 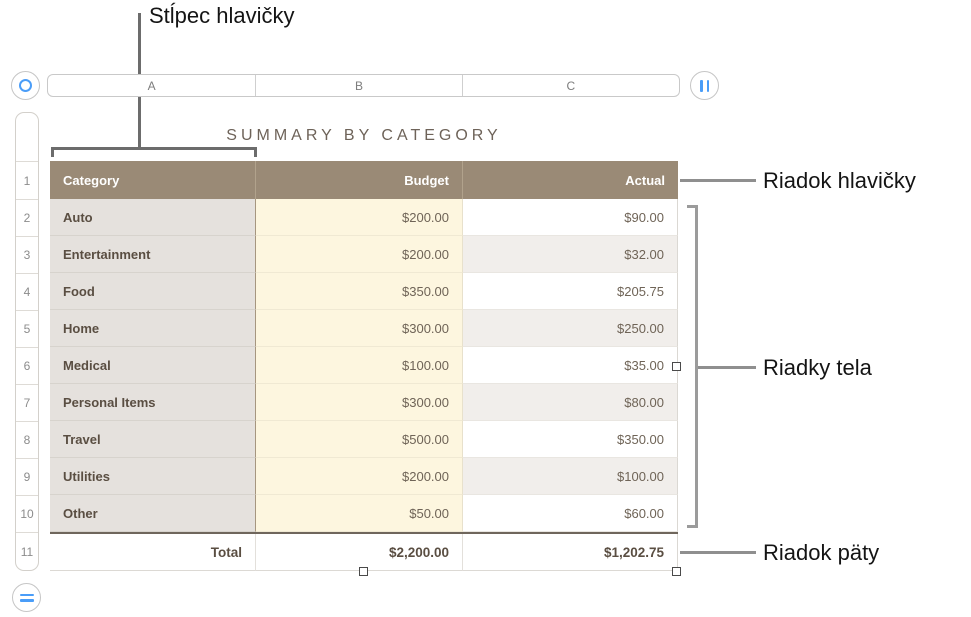 I want to click on add-column-handle, so click(x=704, y=85).